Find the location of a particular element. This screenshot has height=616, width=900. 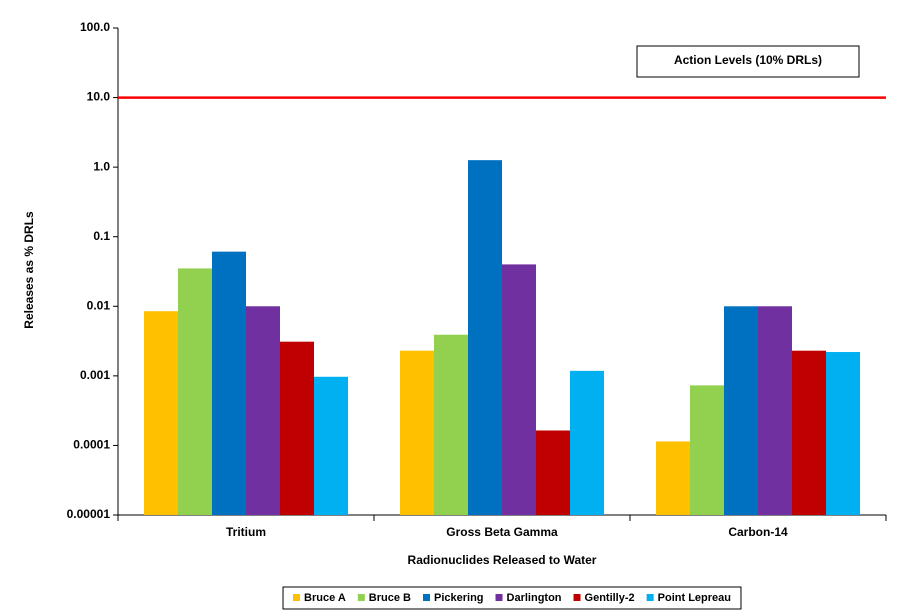

x-axis-title: Radionuclides Released to Water is located at coordinates (502, 560).